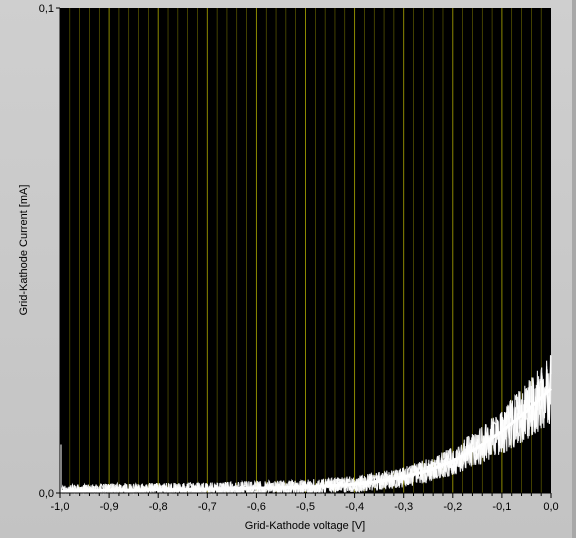 The height and width of the screenshot is (538, 576). I want to click on x-tick-label: -0,2, so click(452, 507).